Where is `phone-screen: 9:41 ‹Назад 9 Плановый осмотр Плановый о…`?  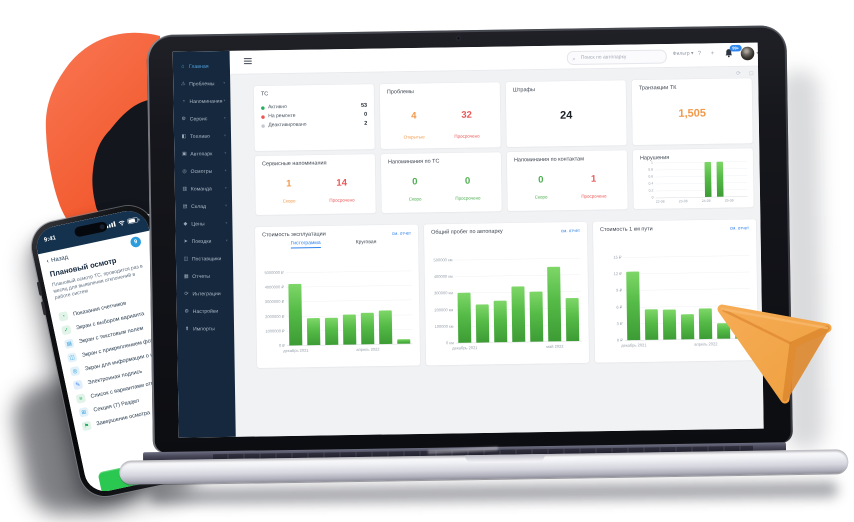
phone-screen: 9:41 ‹Назад 9 Плановый осмотр Плановый о… is located at coordinates (116, 351).